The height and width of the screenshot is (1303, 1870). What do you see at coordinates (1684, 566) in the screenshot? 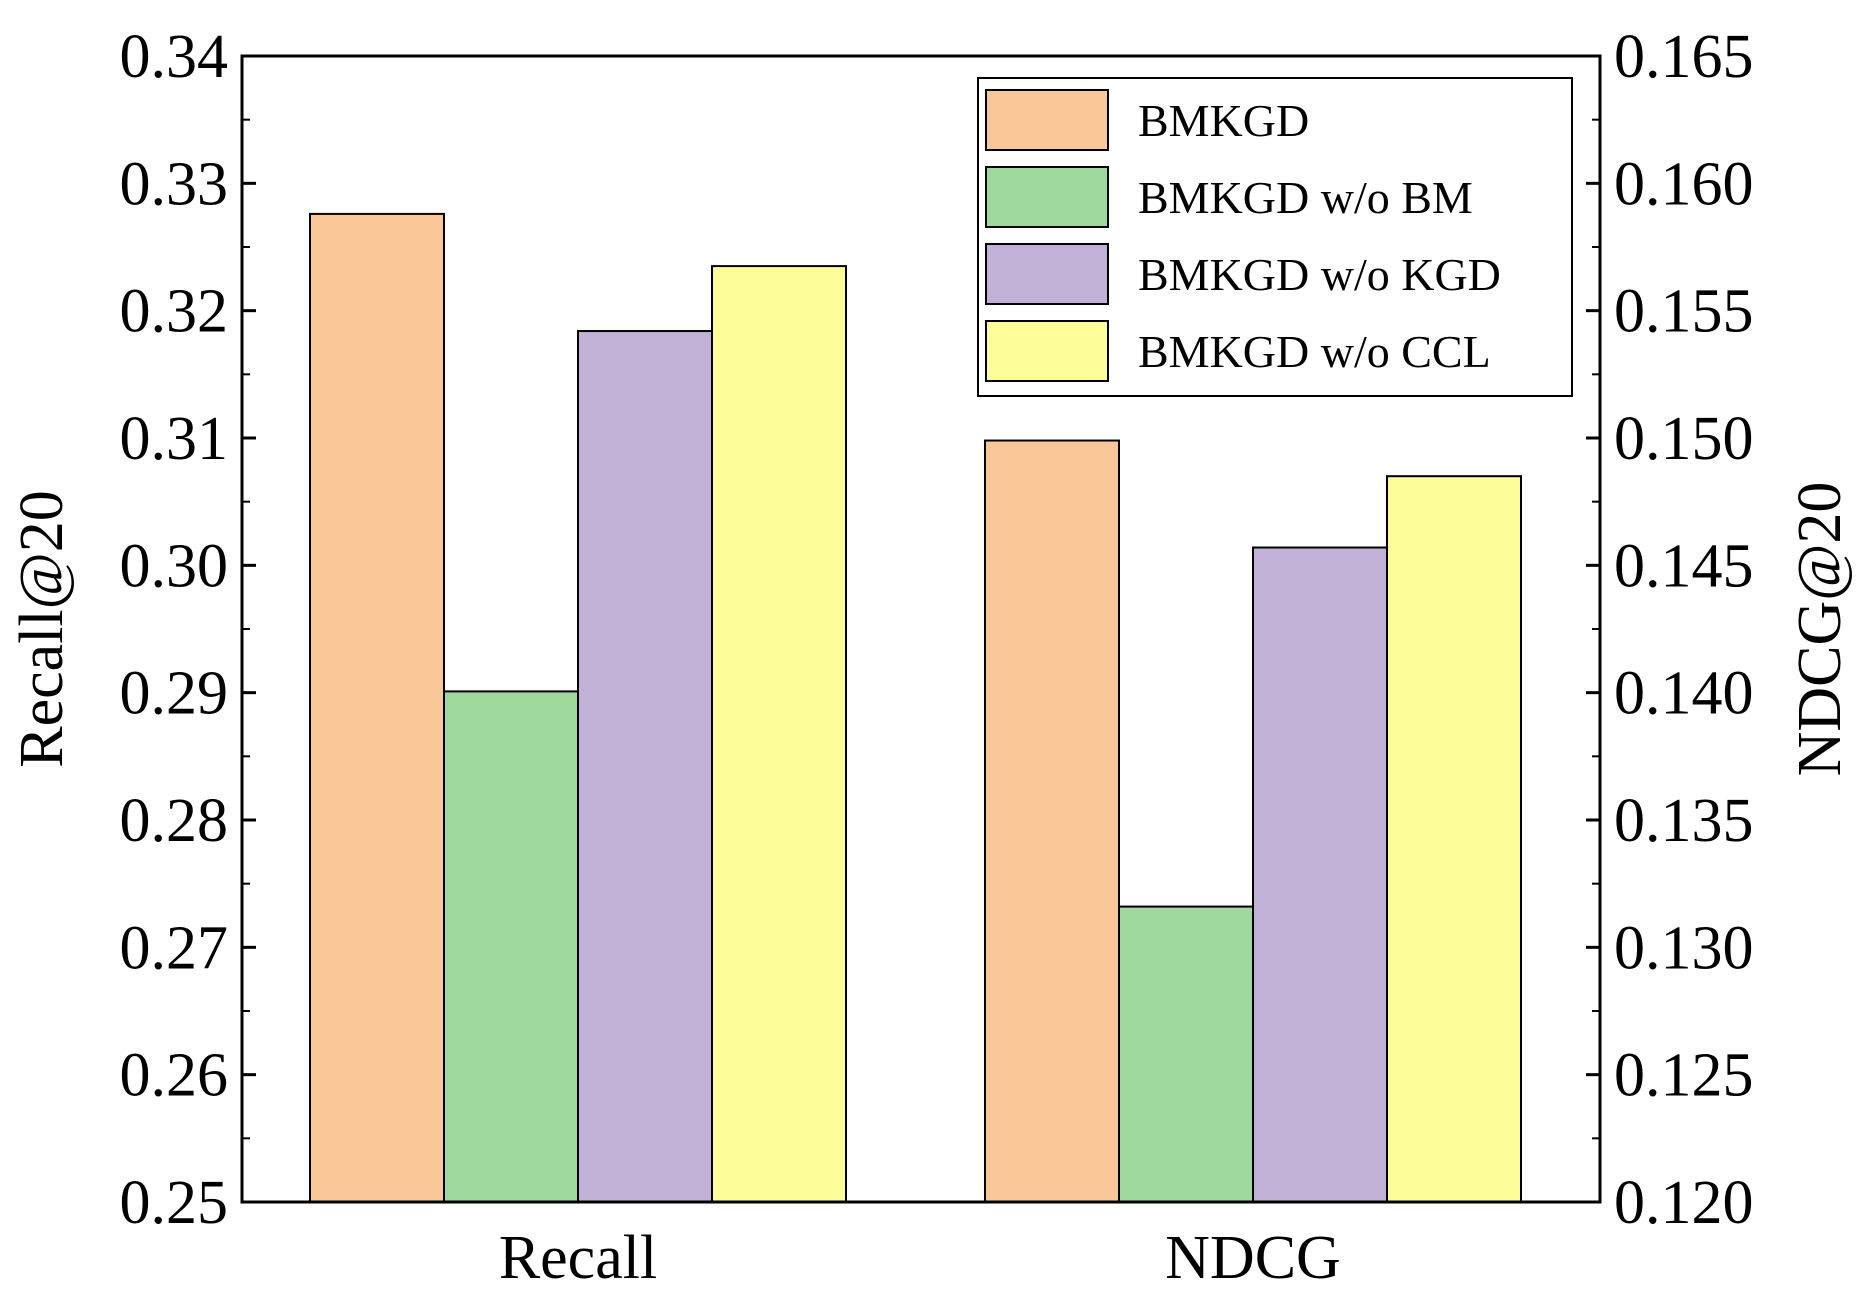
I see `y-right-tick-label: 0.145` at bounding box center [1684, 566].